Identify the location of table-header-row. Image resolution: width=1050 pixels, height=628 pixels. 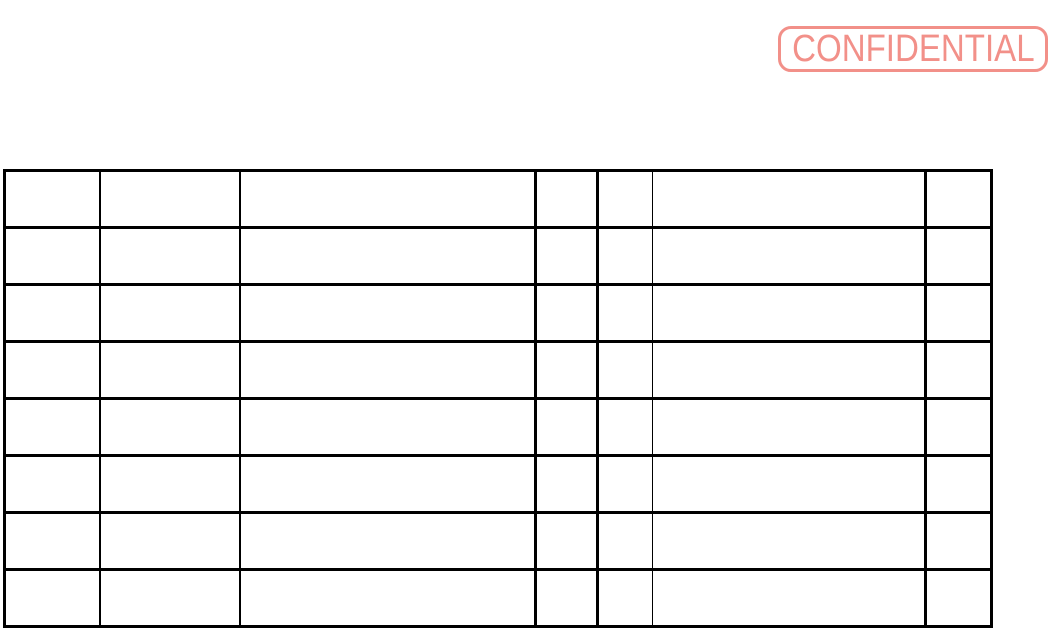
(498, 199).